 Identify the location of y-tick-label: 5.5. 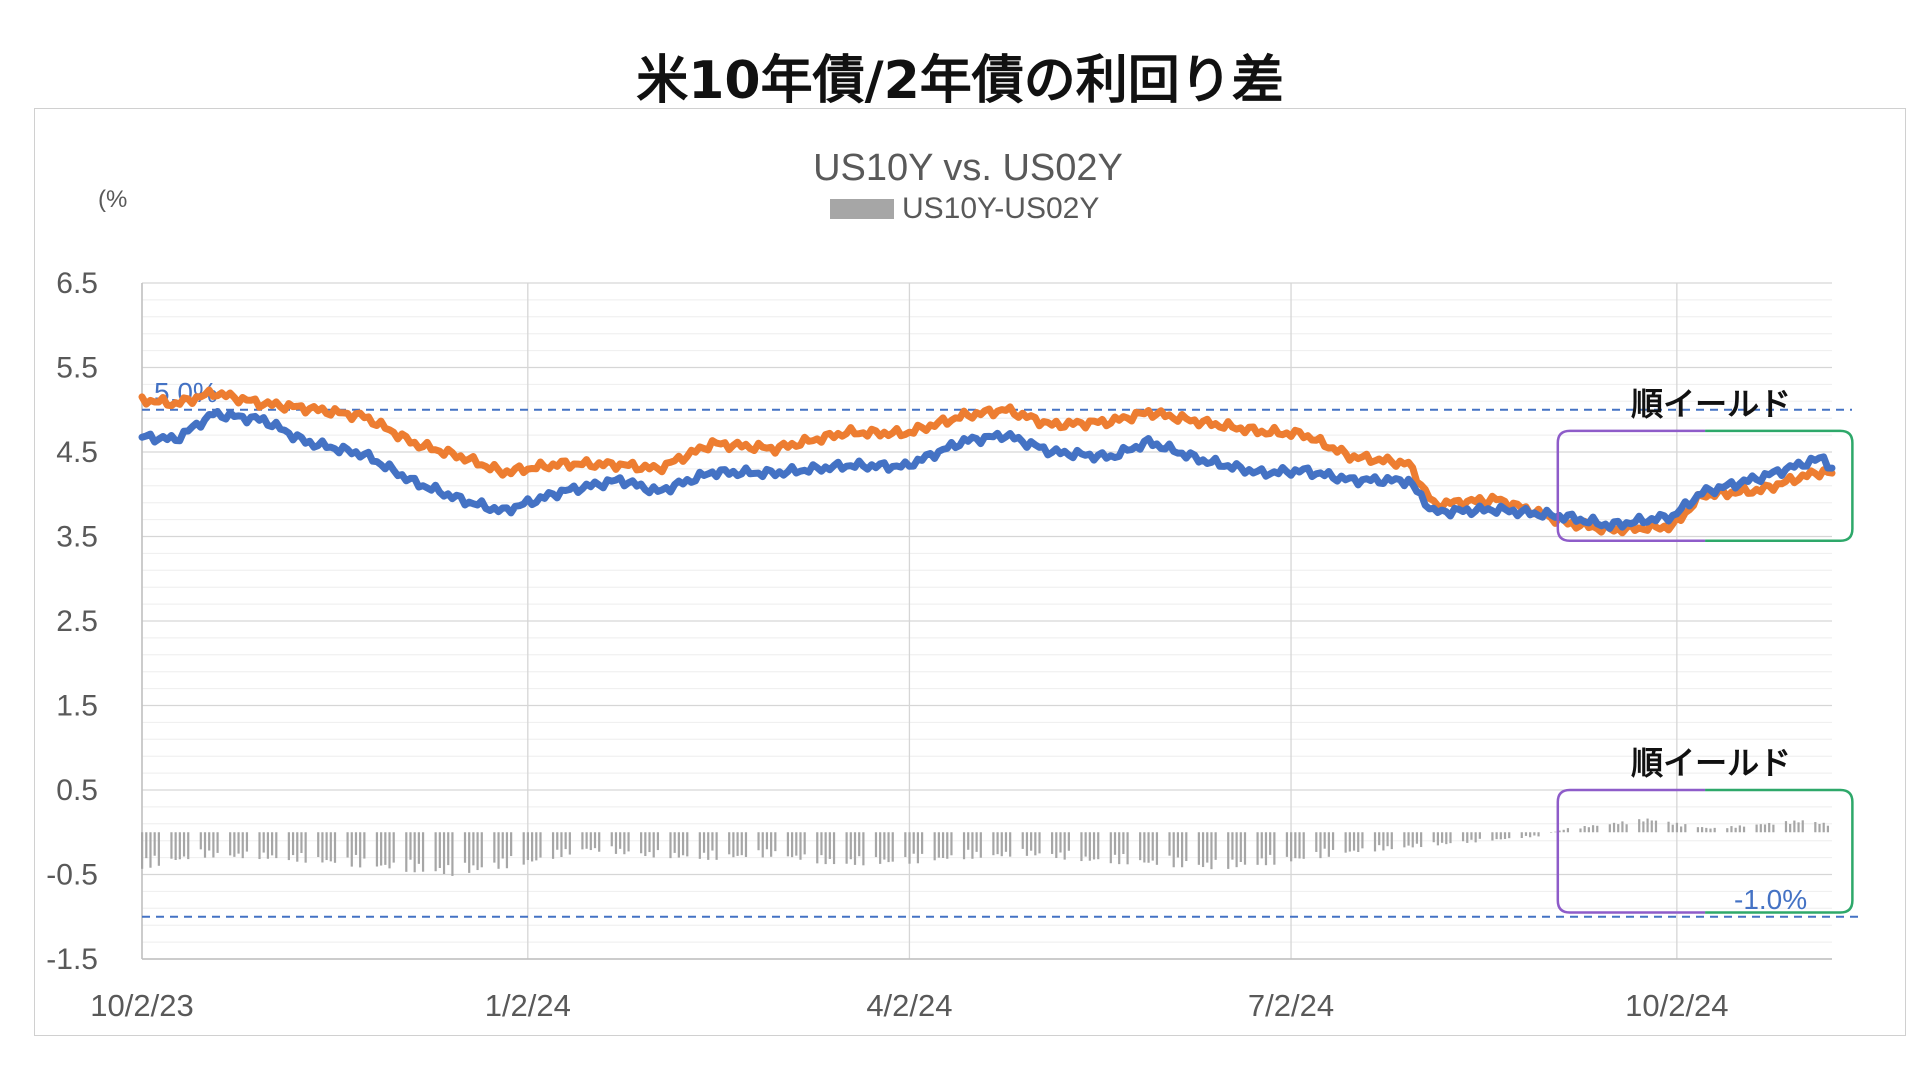
(77, 368).